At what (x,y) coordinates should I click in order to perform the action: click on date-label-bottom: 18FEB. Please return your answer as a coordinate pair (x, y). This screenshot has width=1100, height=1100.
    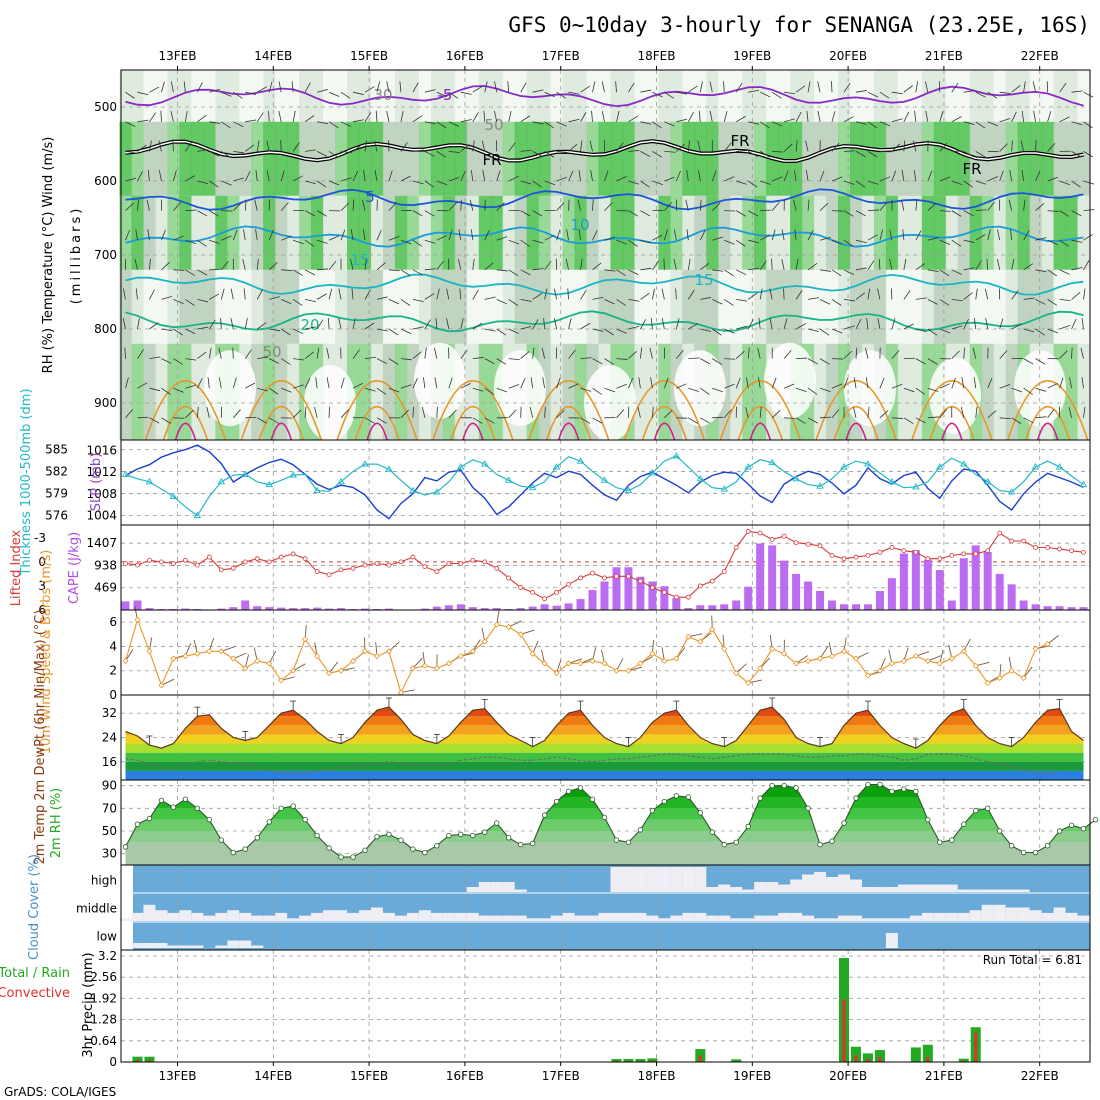
    Looking at the image, I should click on (657, 1076).